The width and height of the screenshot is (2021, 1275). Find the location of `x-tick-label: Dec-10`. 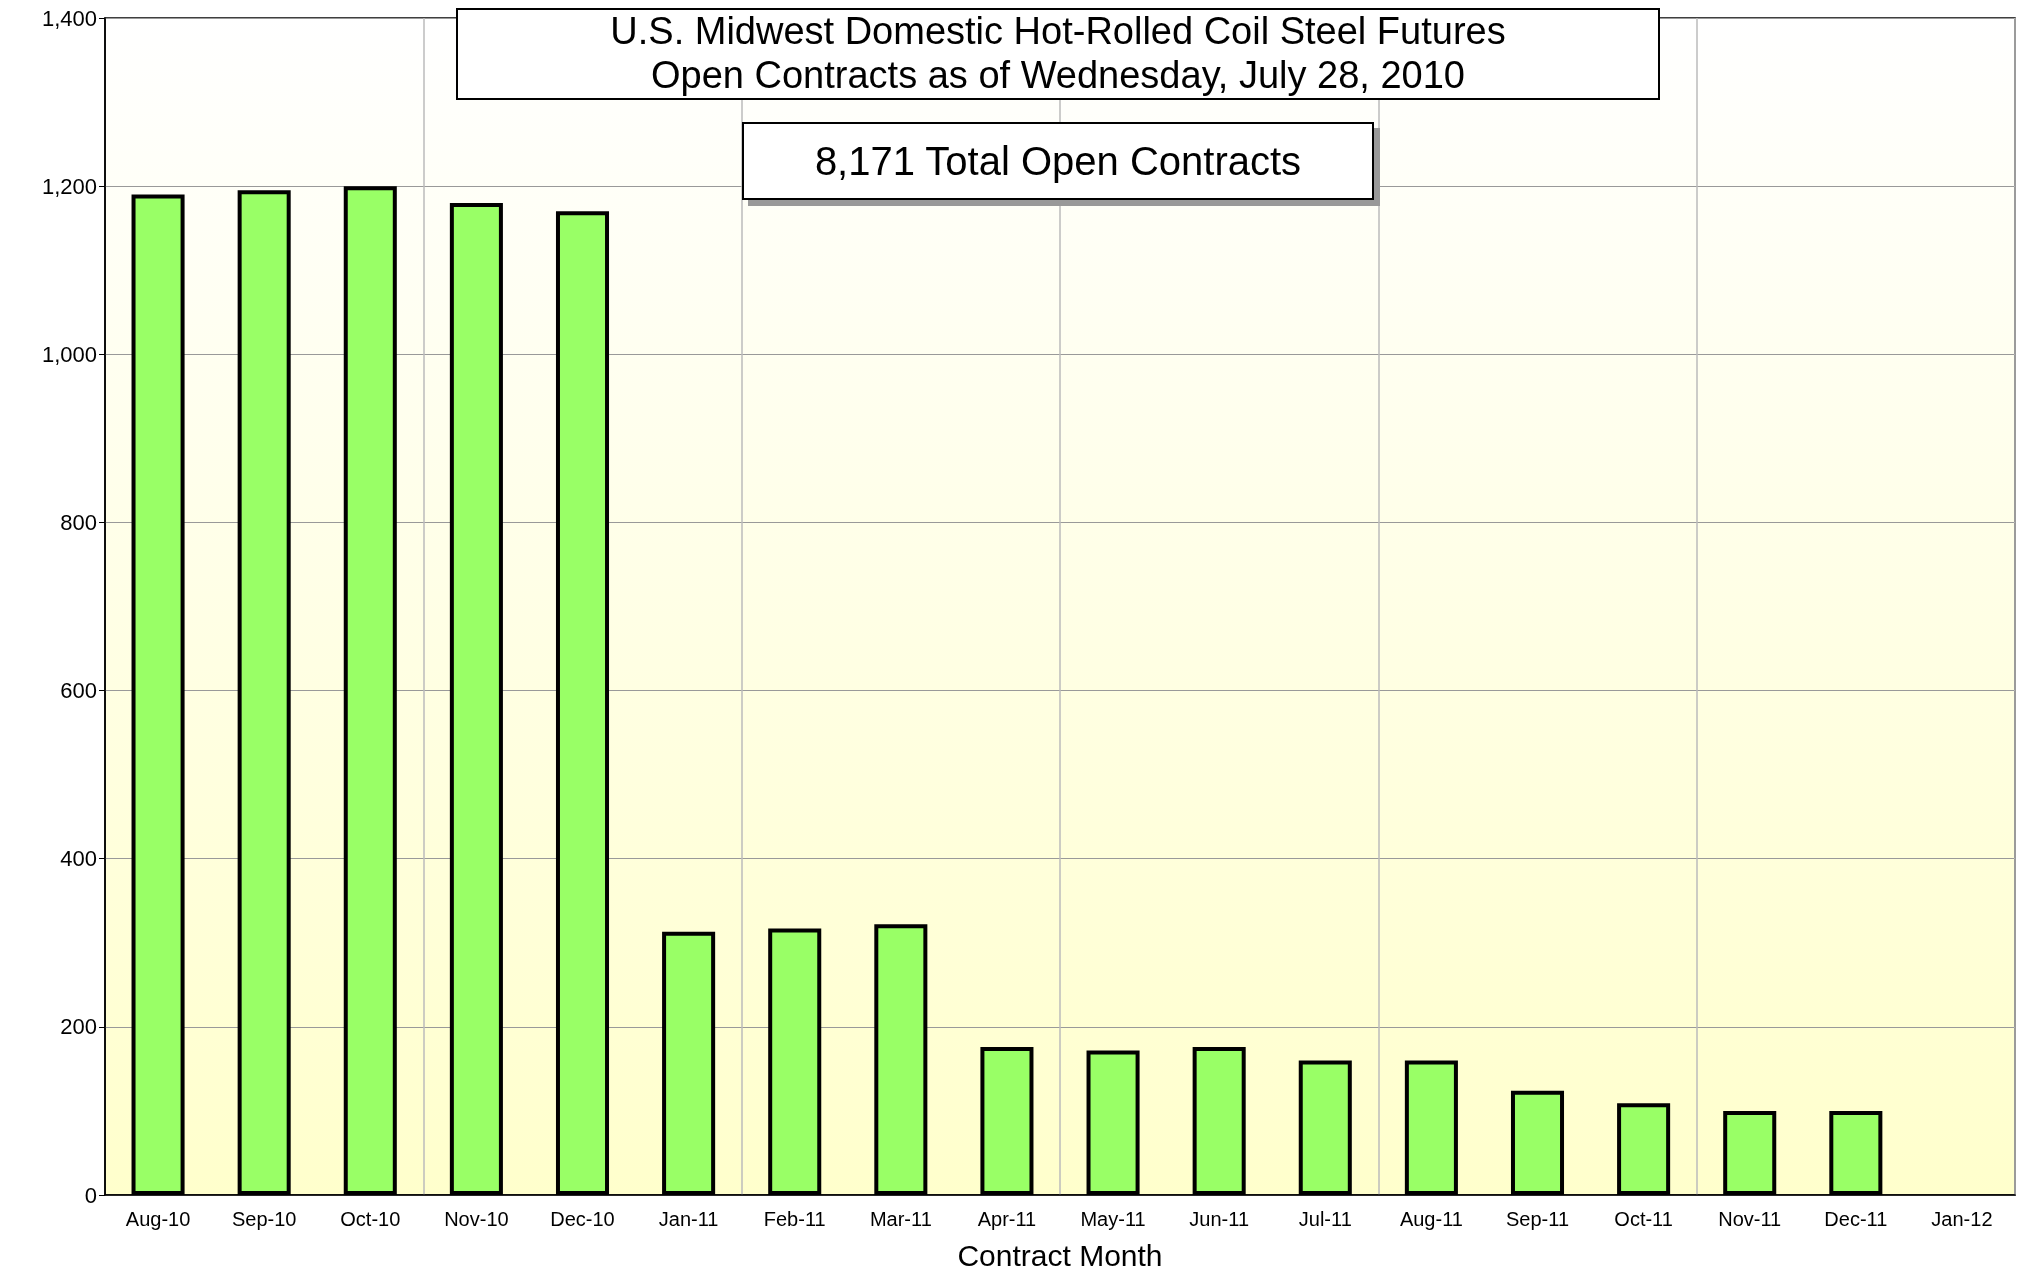

x-tick-label: Dec-10 is located at coordinates (582, 1219).